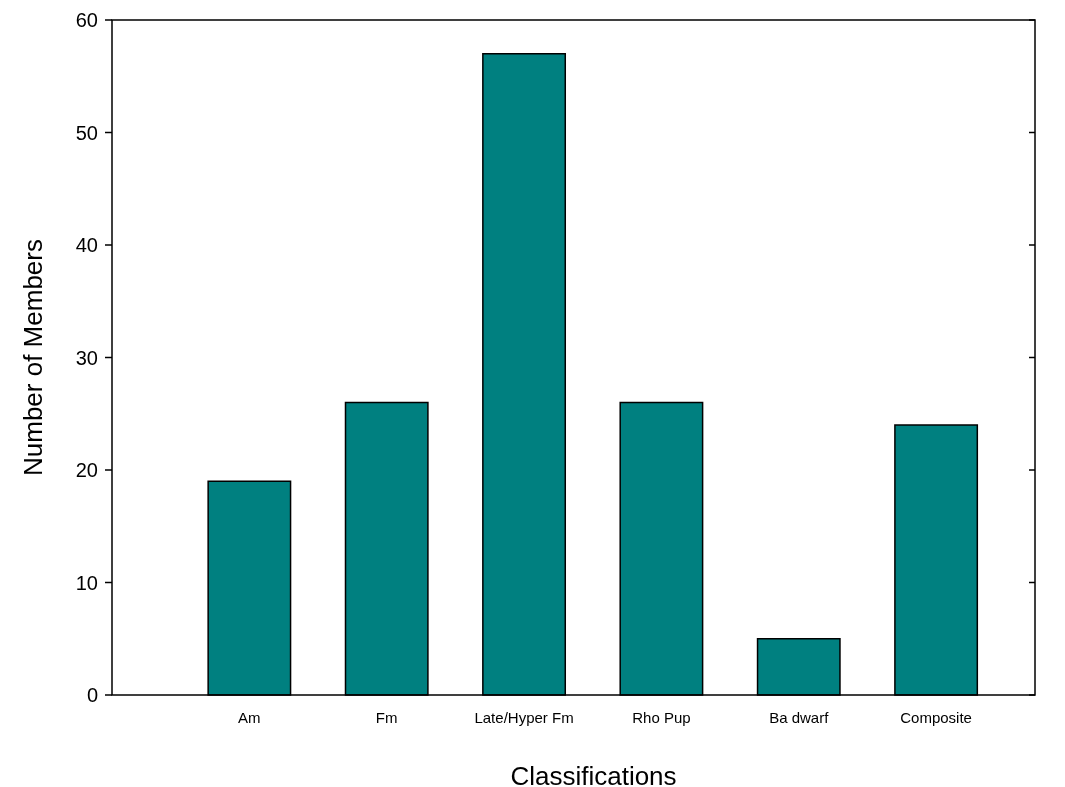  I want to click on y-tick-label: 10, so click(86, 582).